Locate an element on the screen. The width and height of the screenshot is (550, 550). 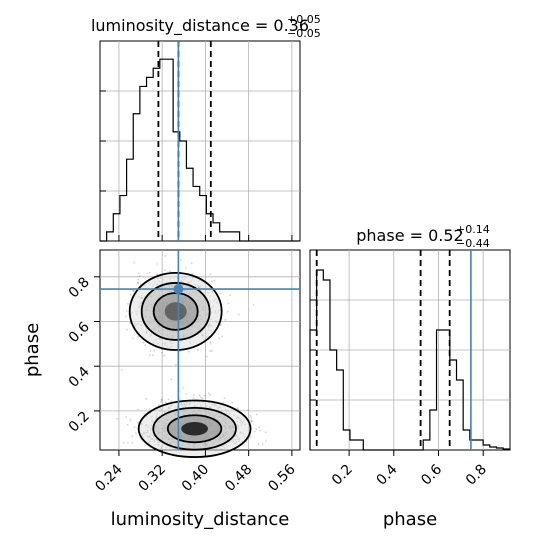
yticks-hist-phase is located at coordinates (313, 350).